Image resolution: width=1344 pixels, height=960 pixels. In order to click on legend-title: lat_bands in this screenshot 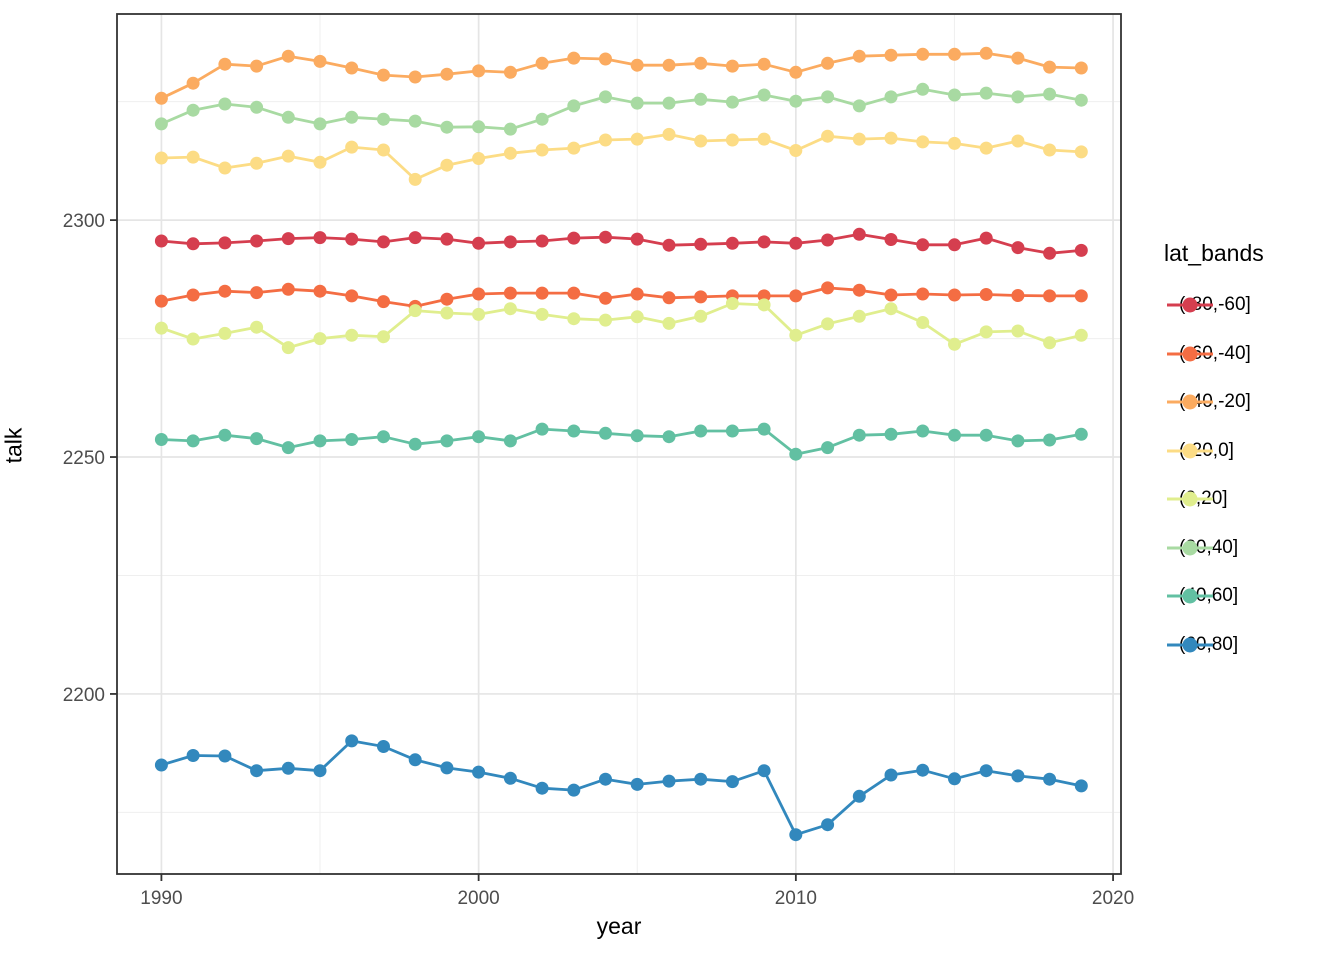, I will do `click(1214, 253)`.